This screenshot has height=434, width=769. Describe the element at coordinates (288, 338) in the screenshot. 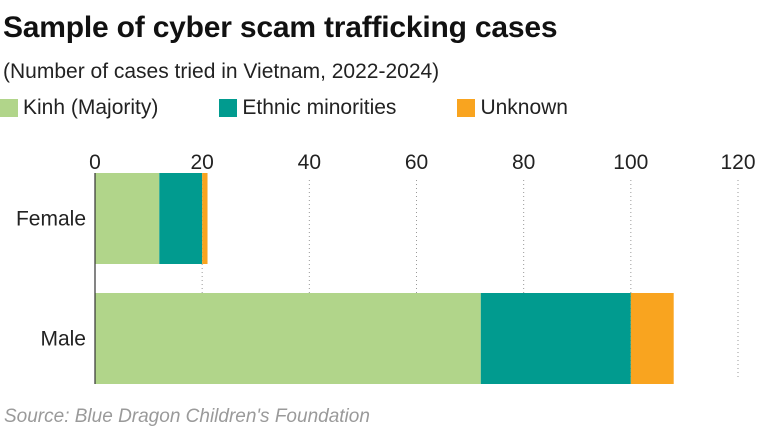

I see `bar-male-kinh-majority` at that location.